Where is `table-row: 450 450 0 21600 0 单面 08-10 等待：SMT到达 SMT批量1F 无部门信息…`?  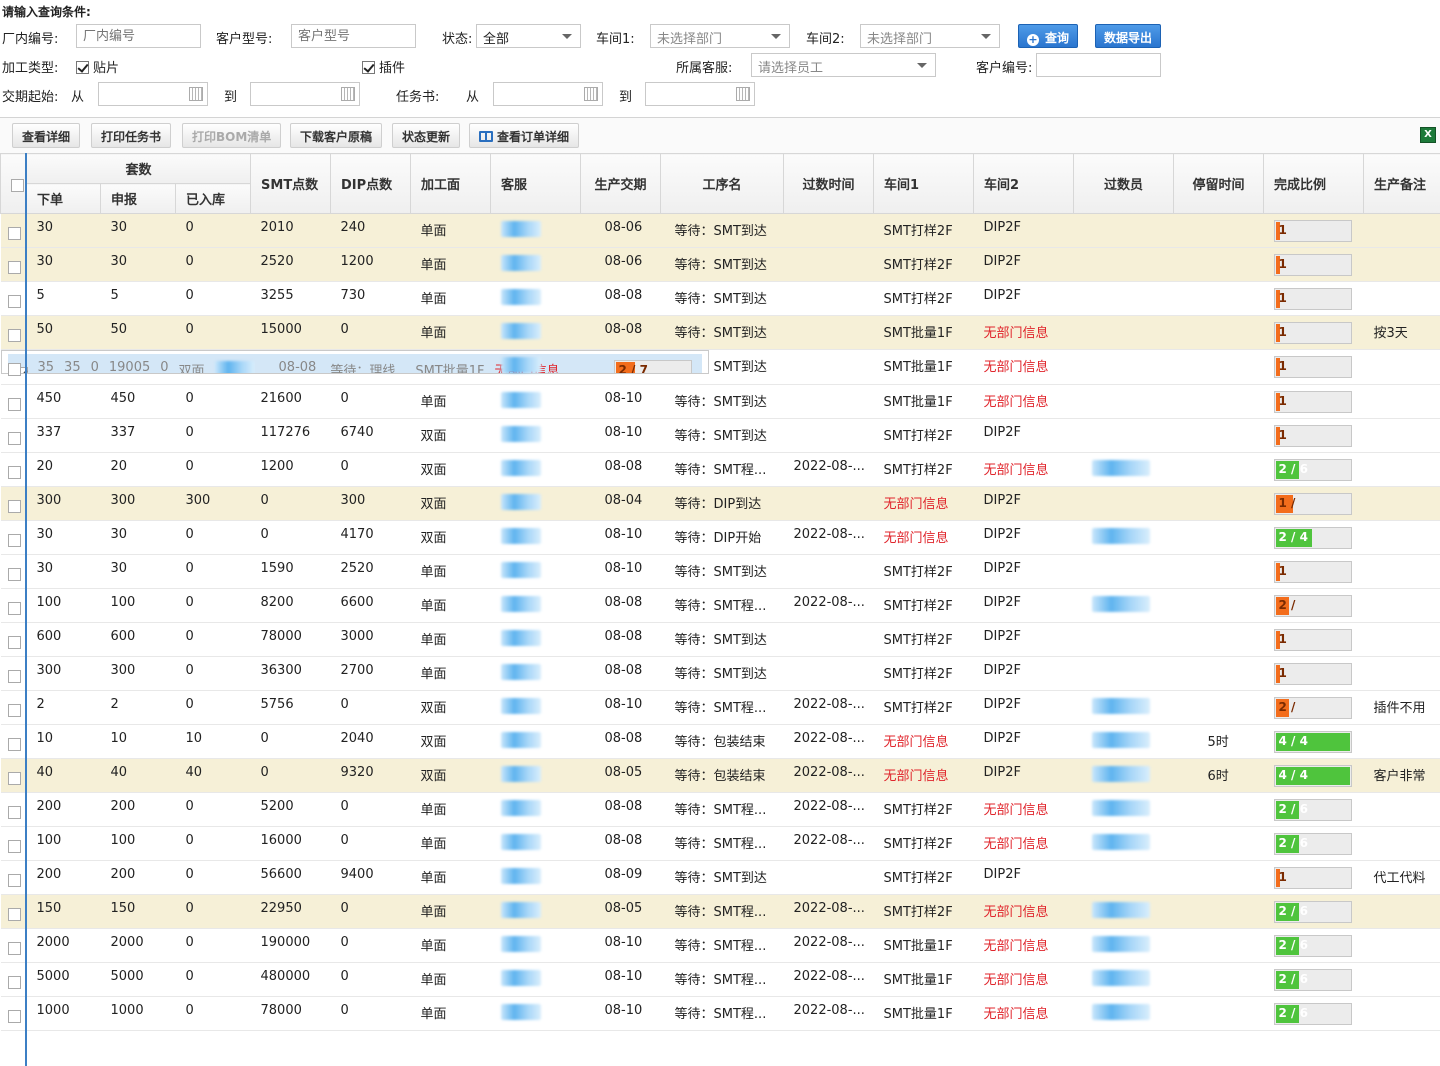 table-row: 450 450 0 21600 0 单面 08-10 等待：SMT到达 SMT批量1F 无部门信息… is located at coordinates (720, 401).